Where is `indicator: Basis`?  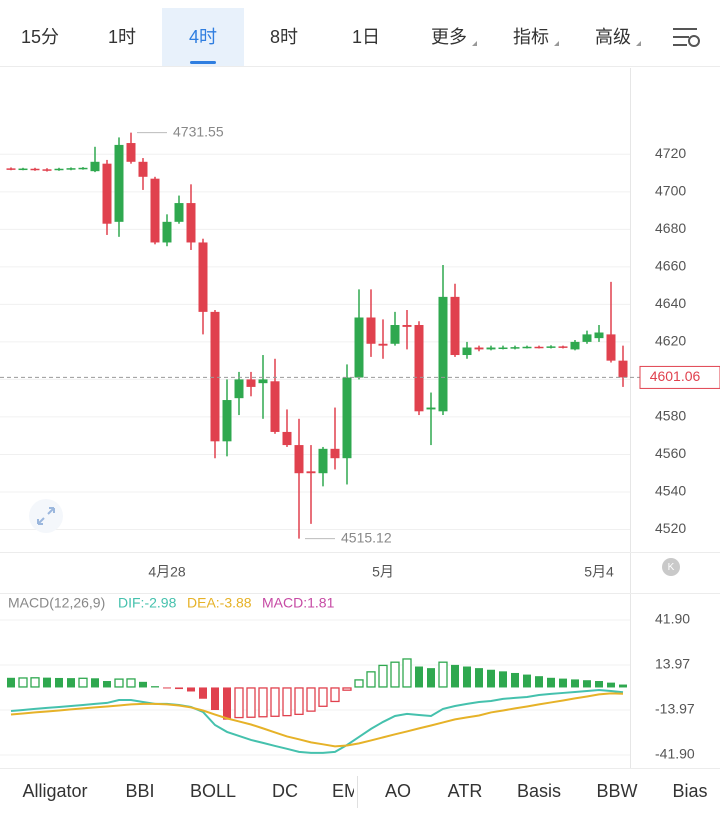
indicator: Basis is located at coordinates (539, 791).